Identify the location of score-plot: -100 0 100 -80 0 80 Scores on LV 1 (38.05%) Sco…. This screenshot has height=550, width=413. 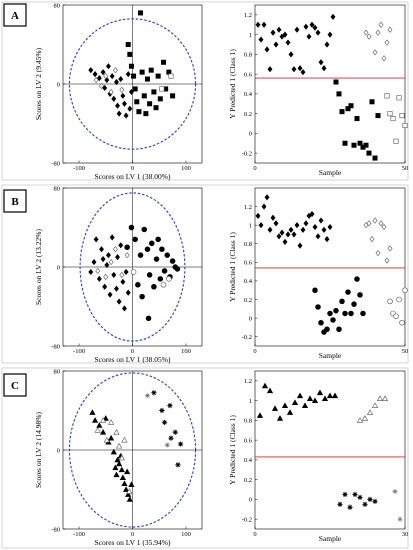
(118, 274).